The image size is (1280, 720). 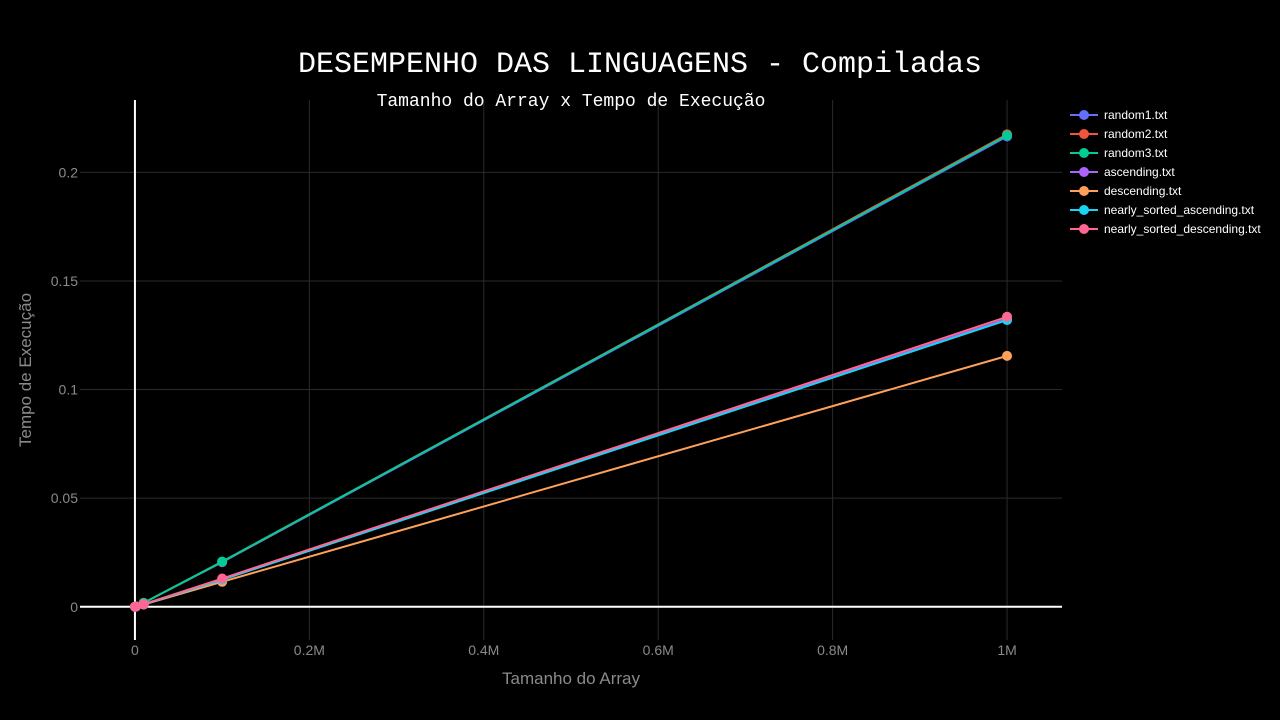 What do you see at coordinates (64, 498) in the screenshot?
I see `y-tick-label: 0.05` at bounding box center [64, 498].